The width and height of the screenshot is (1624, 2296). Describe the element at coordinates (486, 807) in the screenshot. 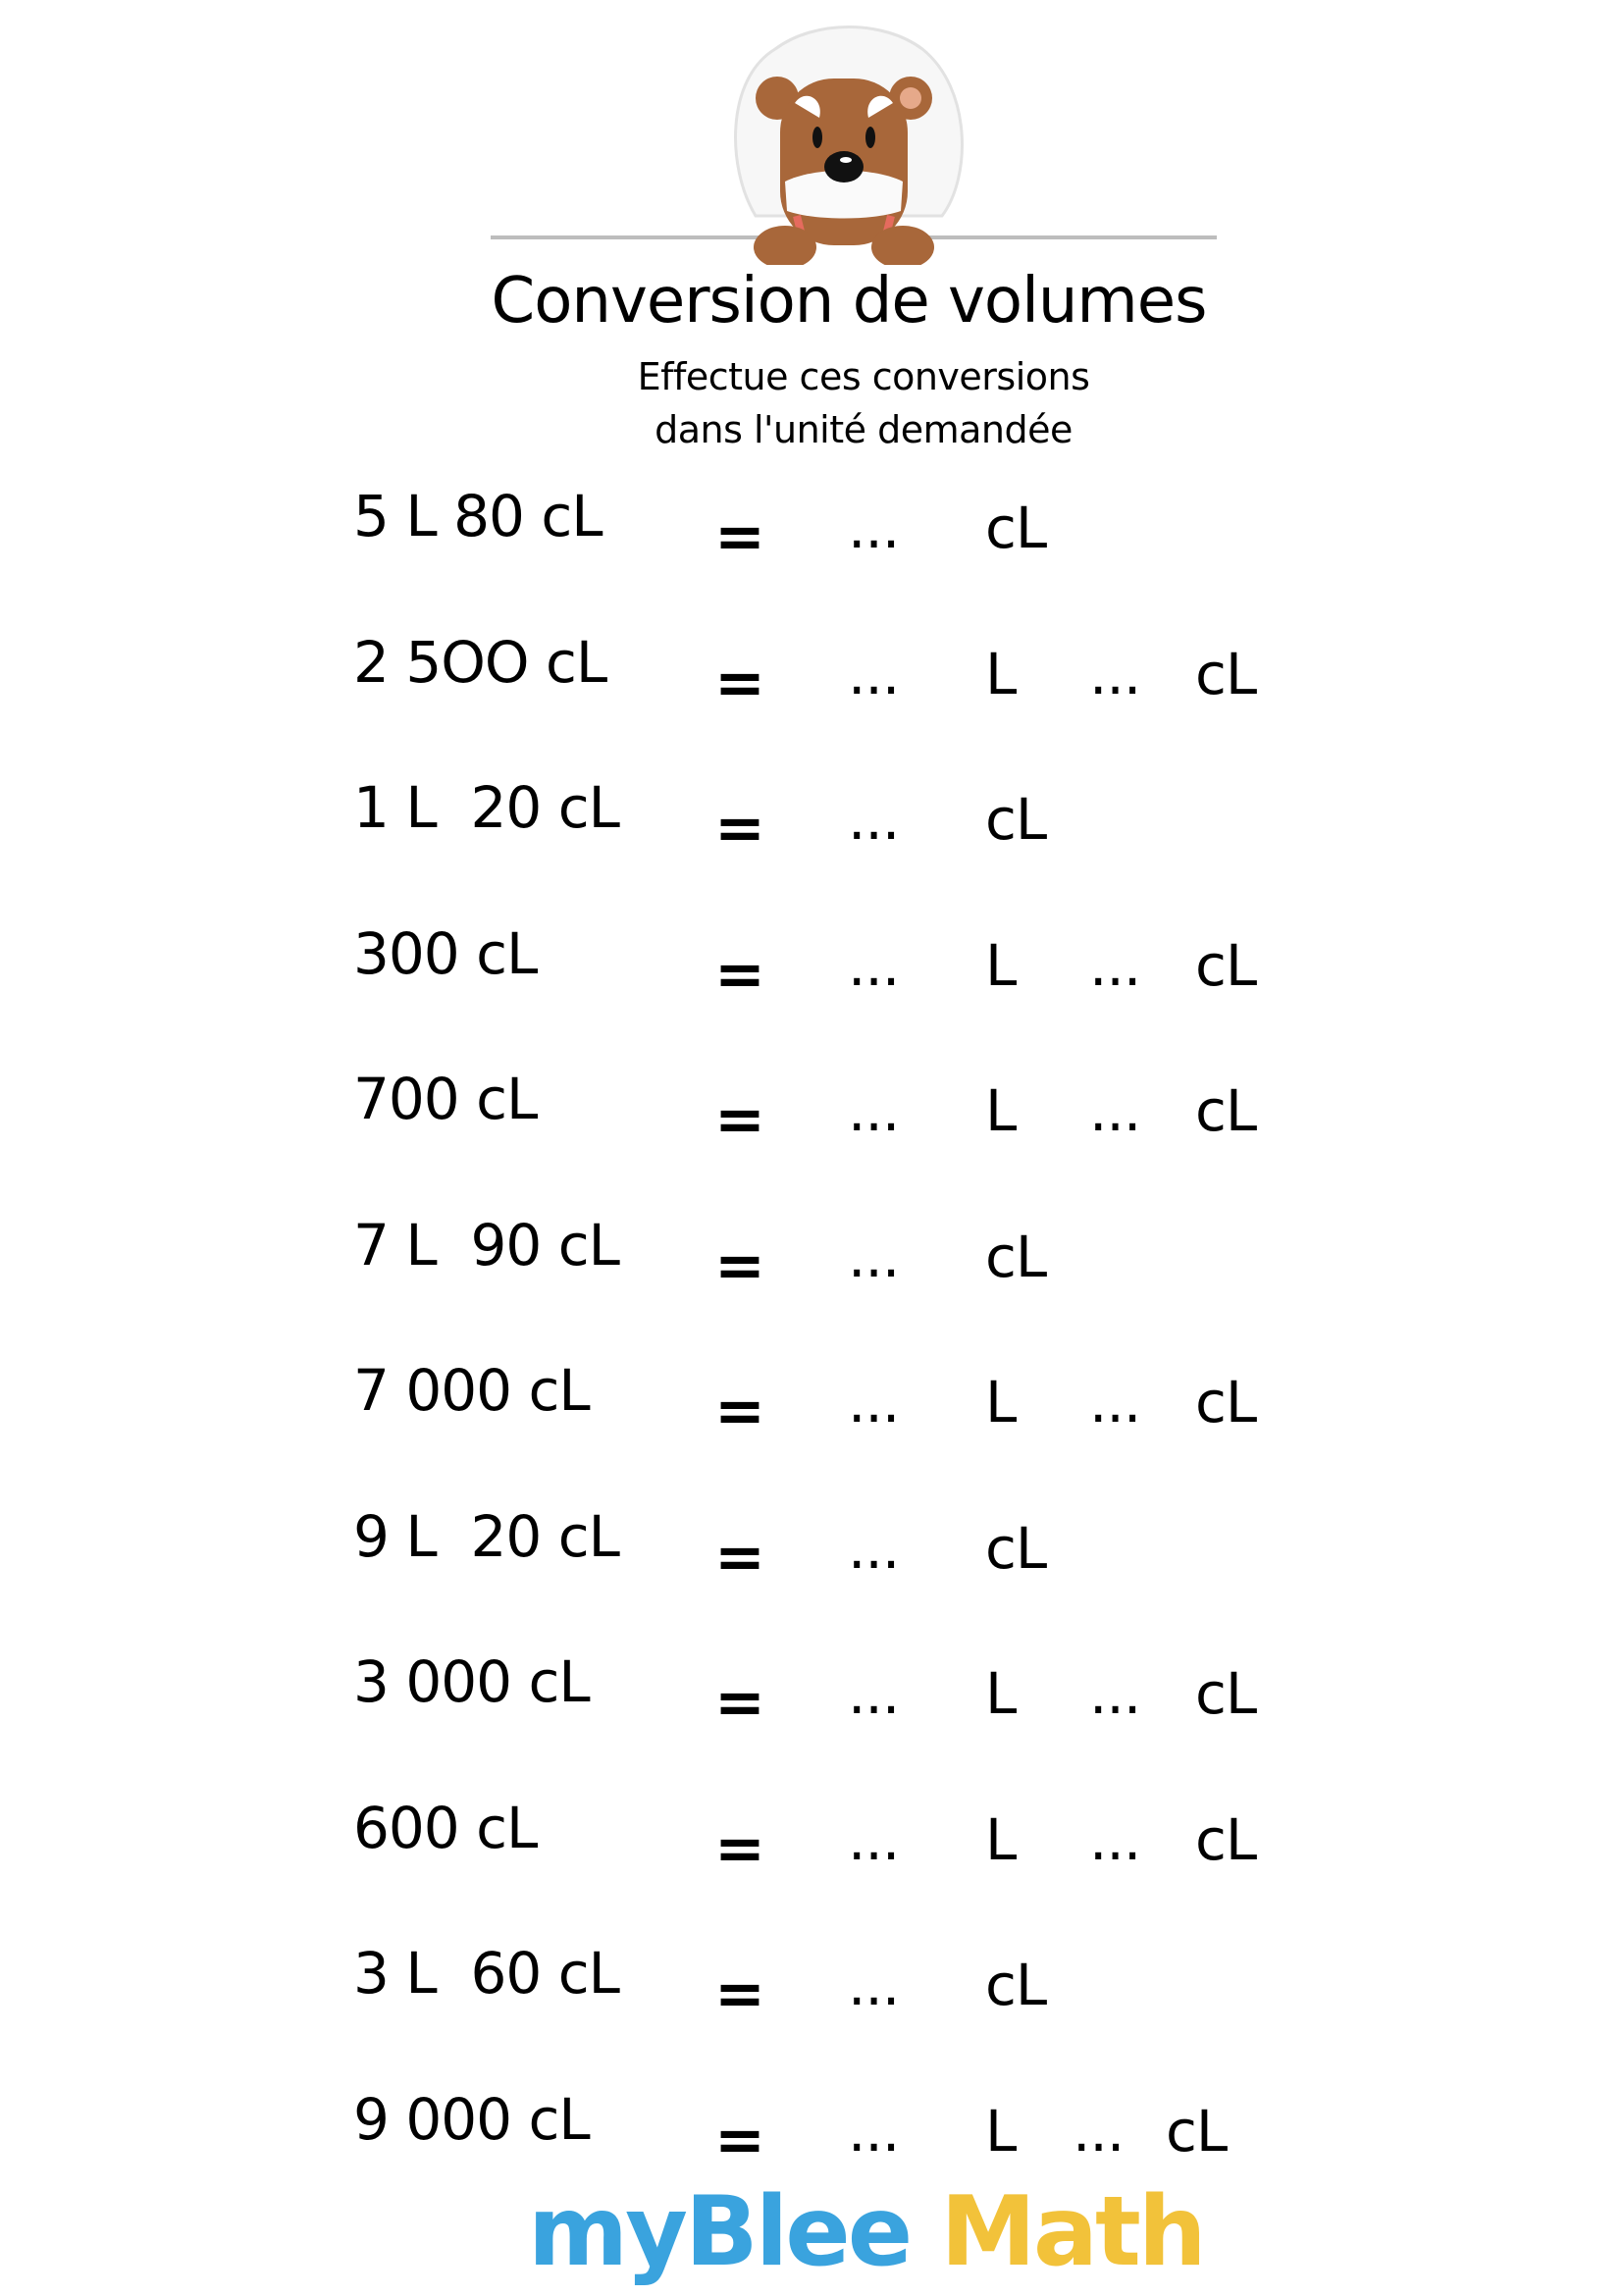

I see `exercise-quantity: 1 L 20 cL` at that location.